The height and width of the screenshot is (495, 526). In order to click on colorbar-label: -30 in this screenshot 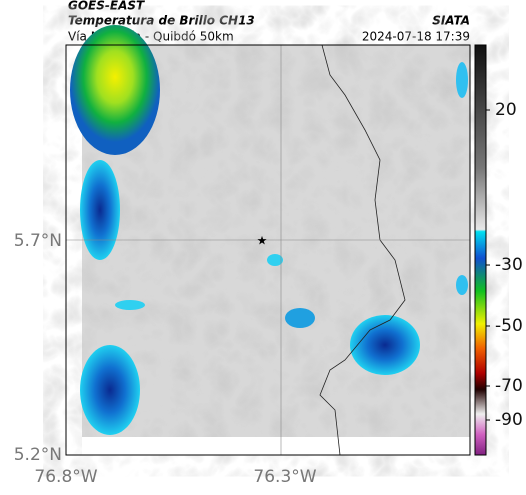, I will do `click(509, 265)`.